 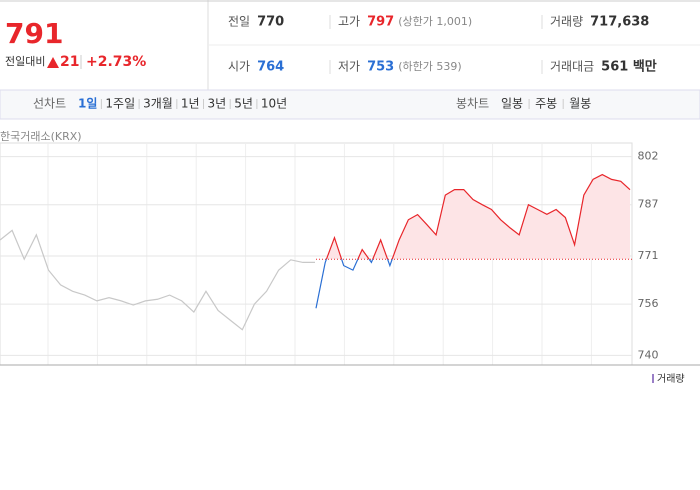 I want to click on tab: 1일, so click(x=87, y=104).